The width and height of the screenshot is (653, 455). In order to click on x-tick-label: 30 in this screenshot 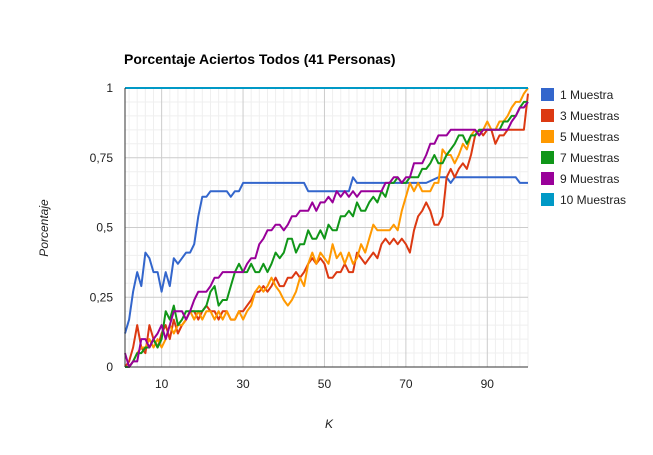, I will do `click(243, 384)`.